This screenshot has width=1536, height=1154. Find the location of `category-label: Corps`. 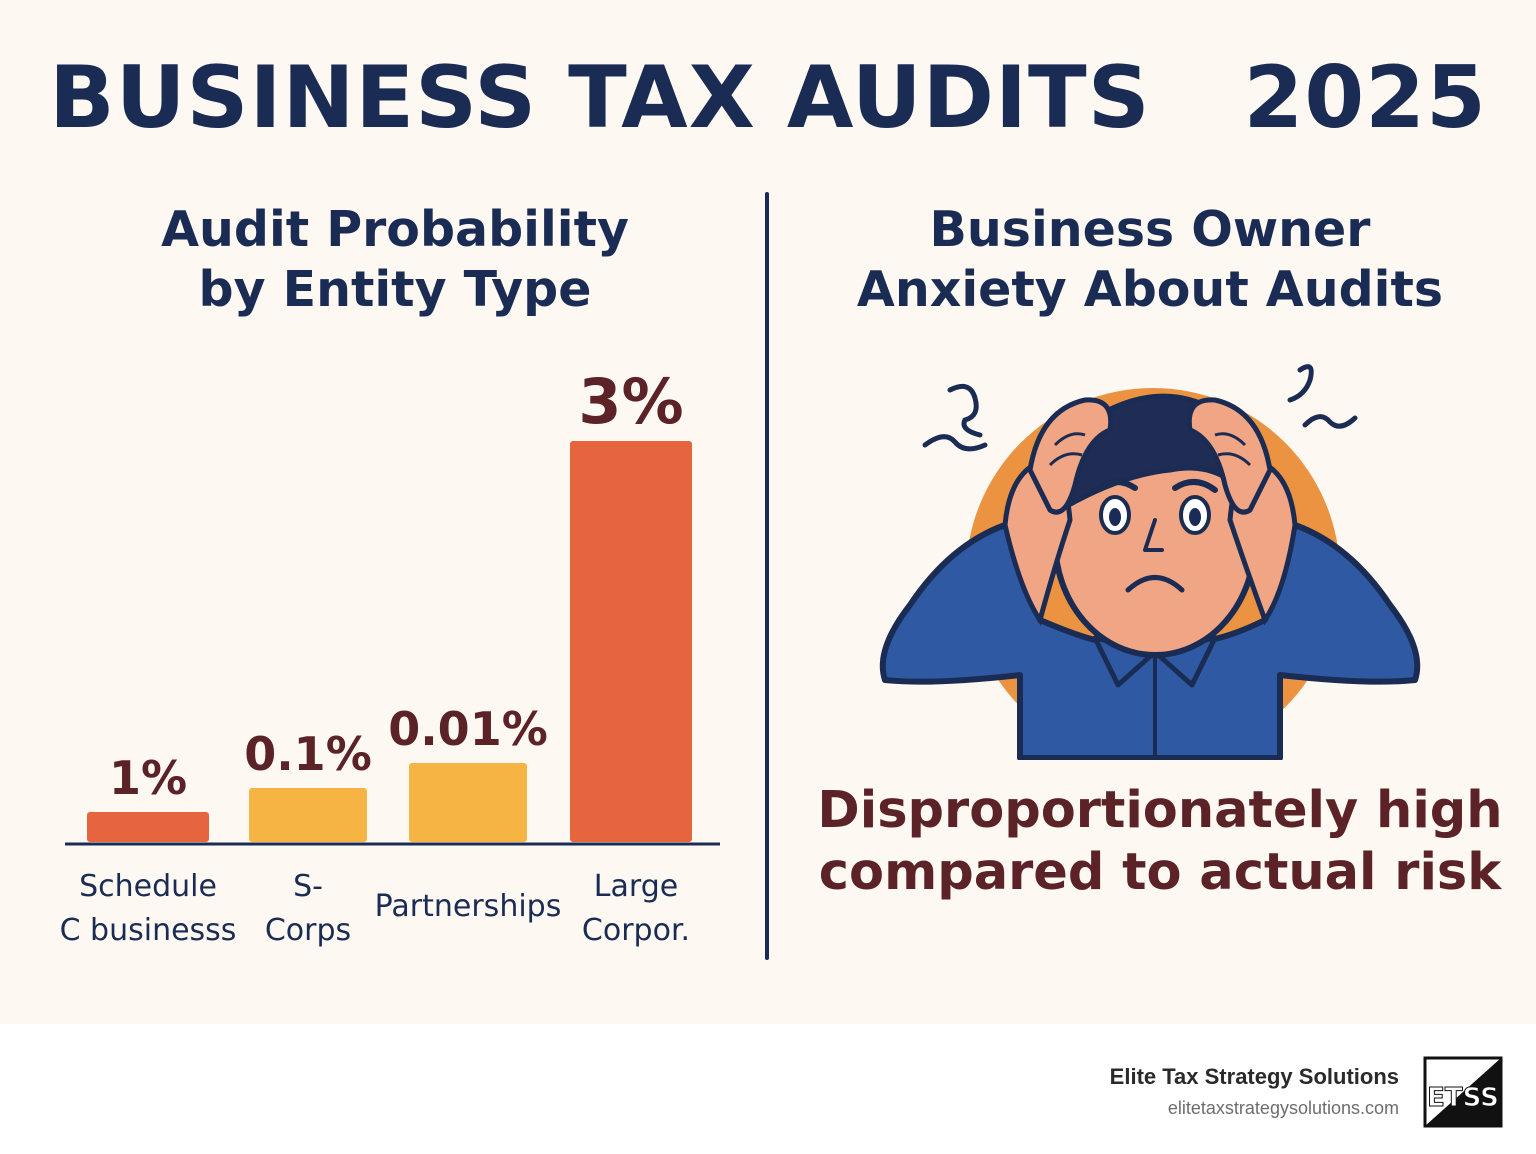

category-label: Corps is located at coordinates (308, 930).